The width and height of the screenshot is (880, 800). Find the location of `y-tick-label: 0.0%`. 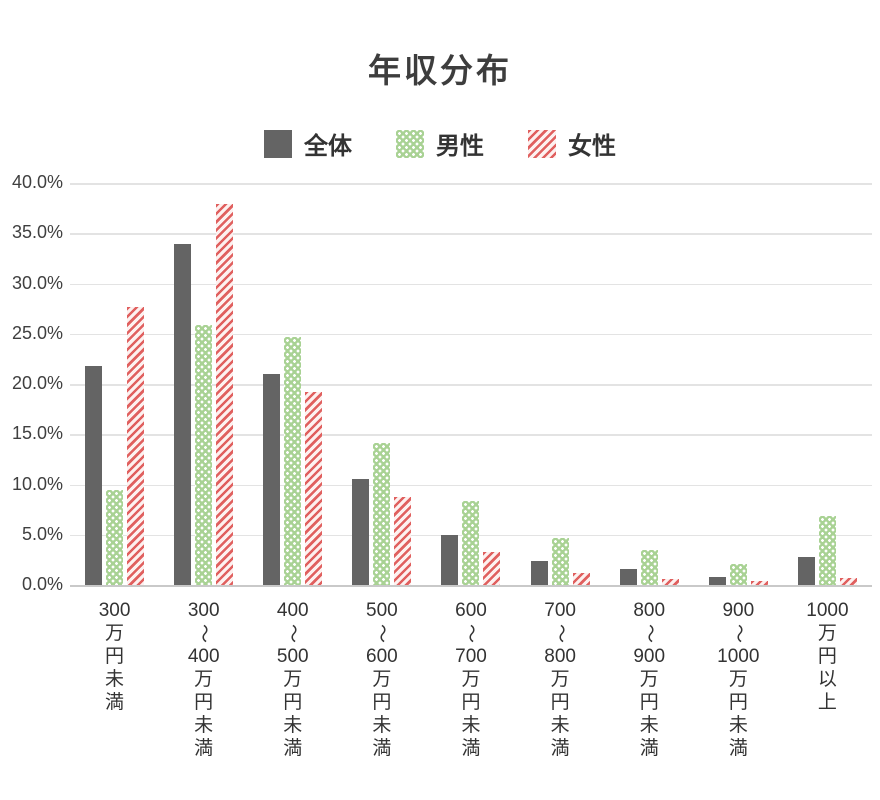

y-tick-label: 0.0% is located at coordinates (42, 584).